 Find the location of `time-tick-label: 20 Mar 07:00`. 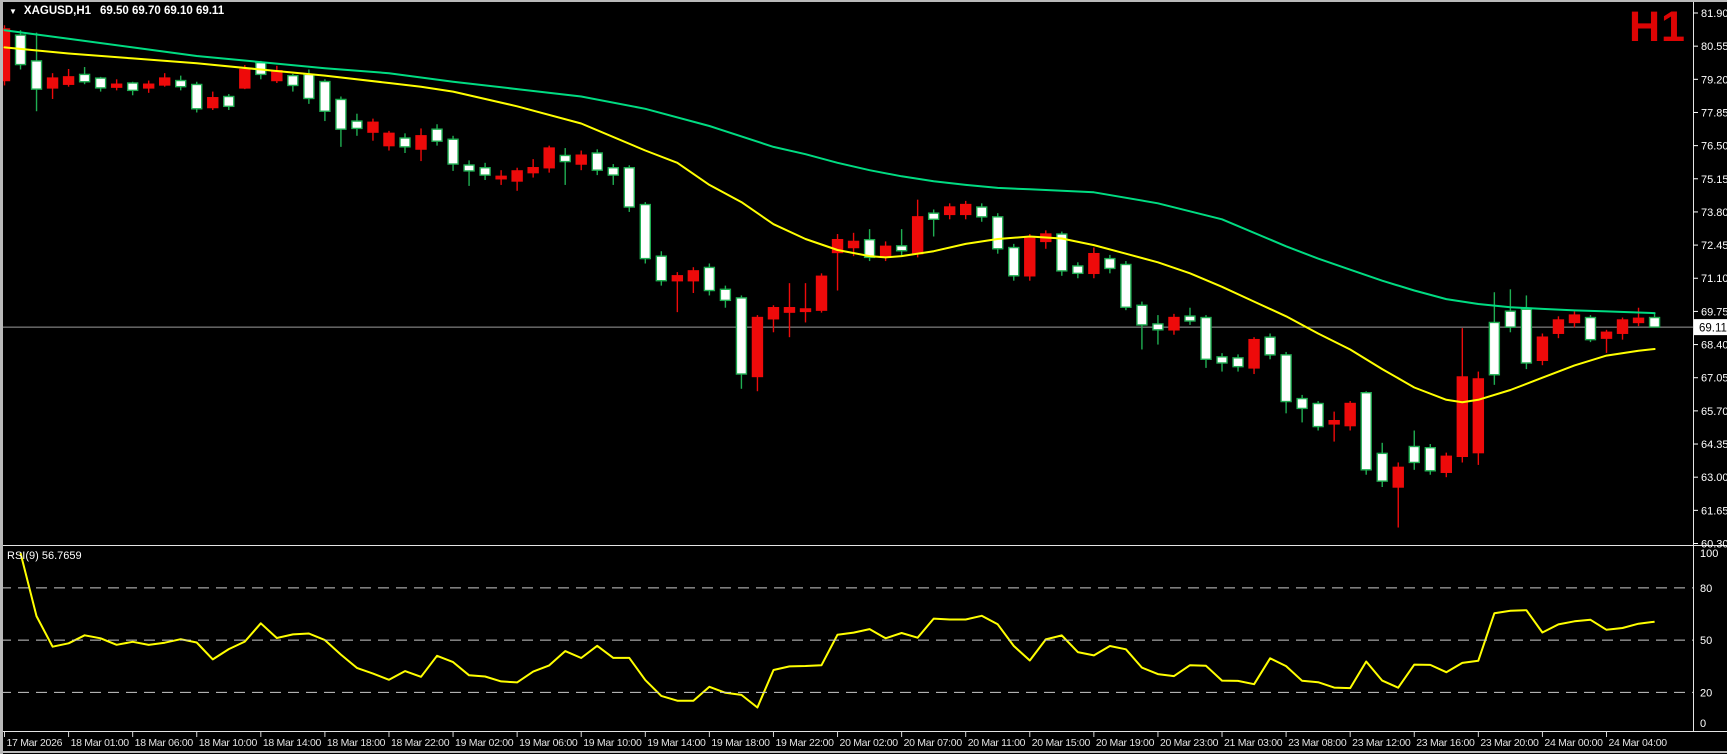

time-tick-label: 20 Mar 07:00 is located at coordinates (933, 743).